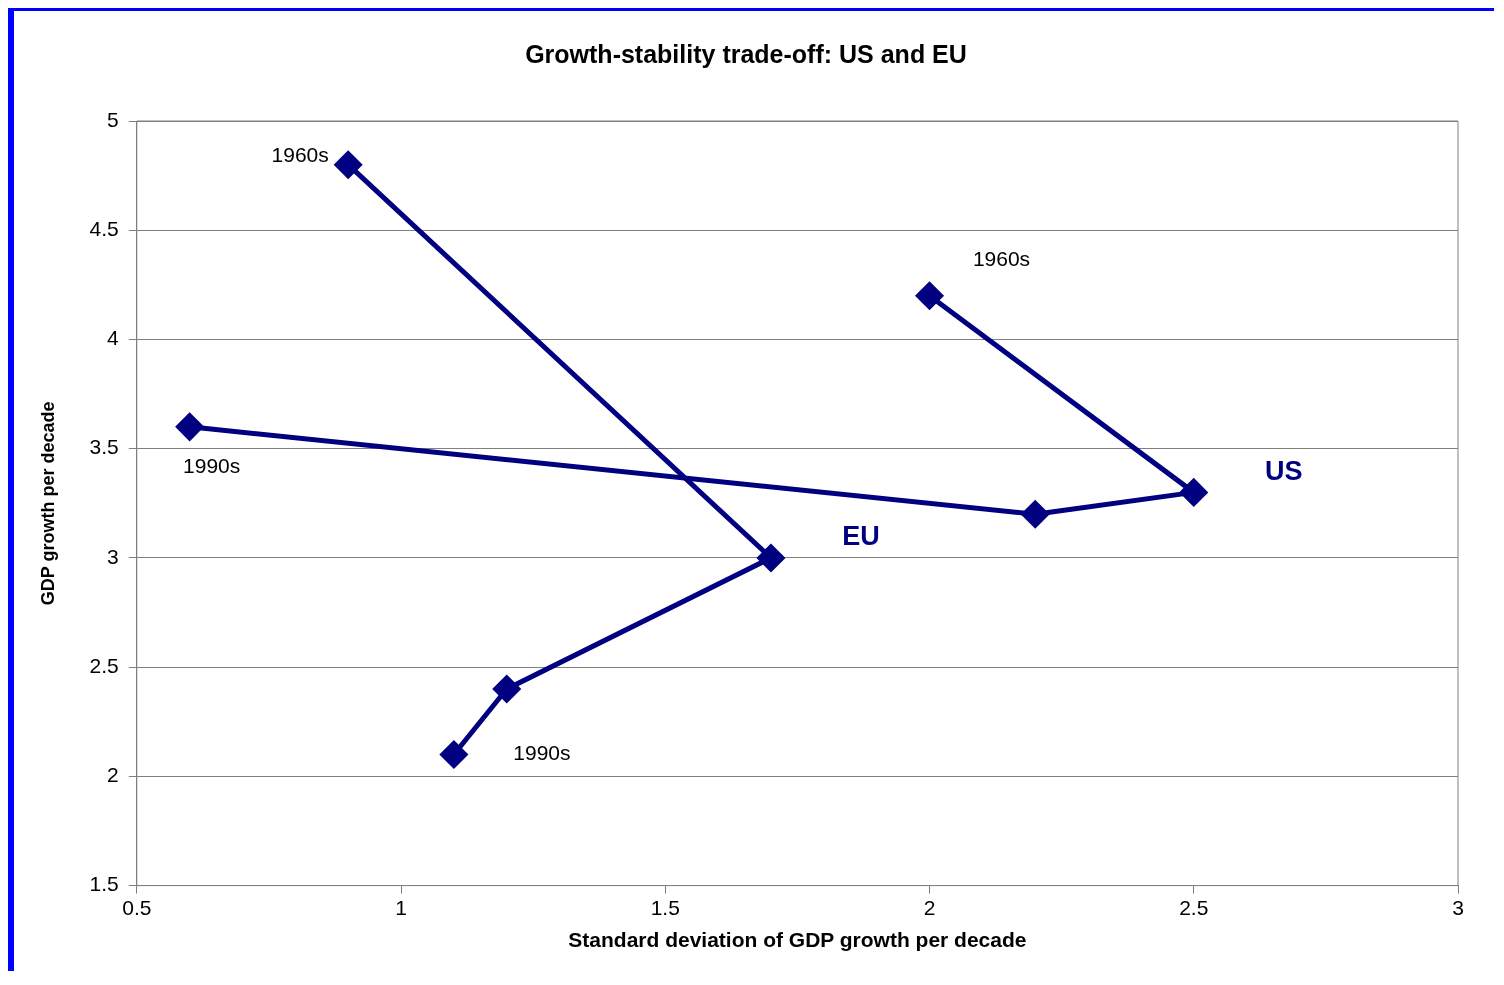 The image size is (1504, 985). What do you see at coordinates (113, 775) in the screenshot?
I see `y-tick-label: 2` at bounding box center [113, 775].